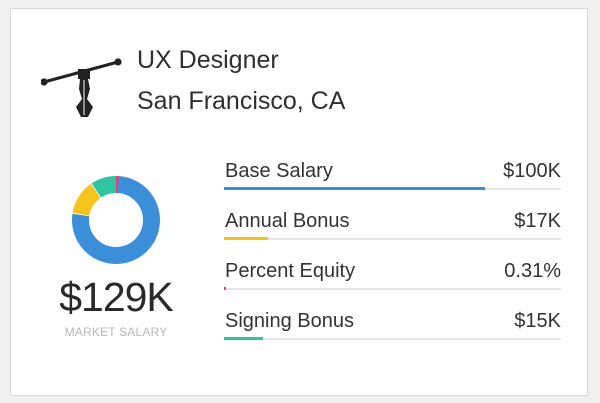 The image size is (600, 403). I want to click on annual-bonus-bar, so click(246, 238).